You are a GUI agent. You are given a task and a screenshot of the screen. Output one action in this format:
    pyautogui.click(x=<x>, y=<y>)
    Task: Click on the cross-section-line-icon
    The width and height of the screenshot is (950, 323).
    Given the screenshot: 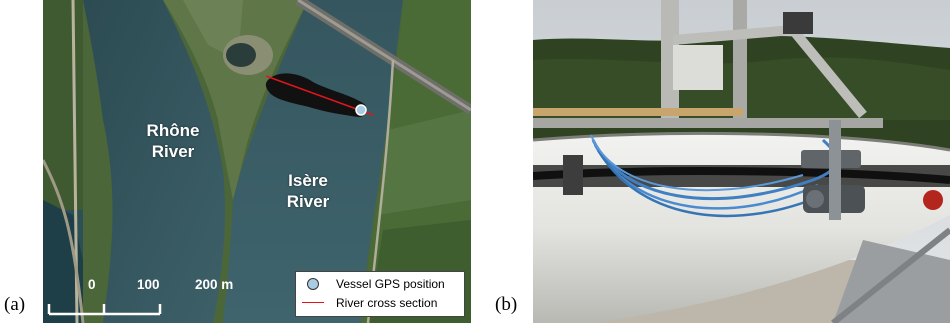 What is the action you would take?
    pyautogui.click(x=313, y=302)
    